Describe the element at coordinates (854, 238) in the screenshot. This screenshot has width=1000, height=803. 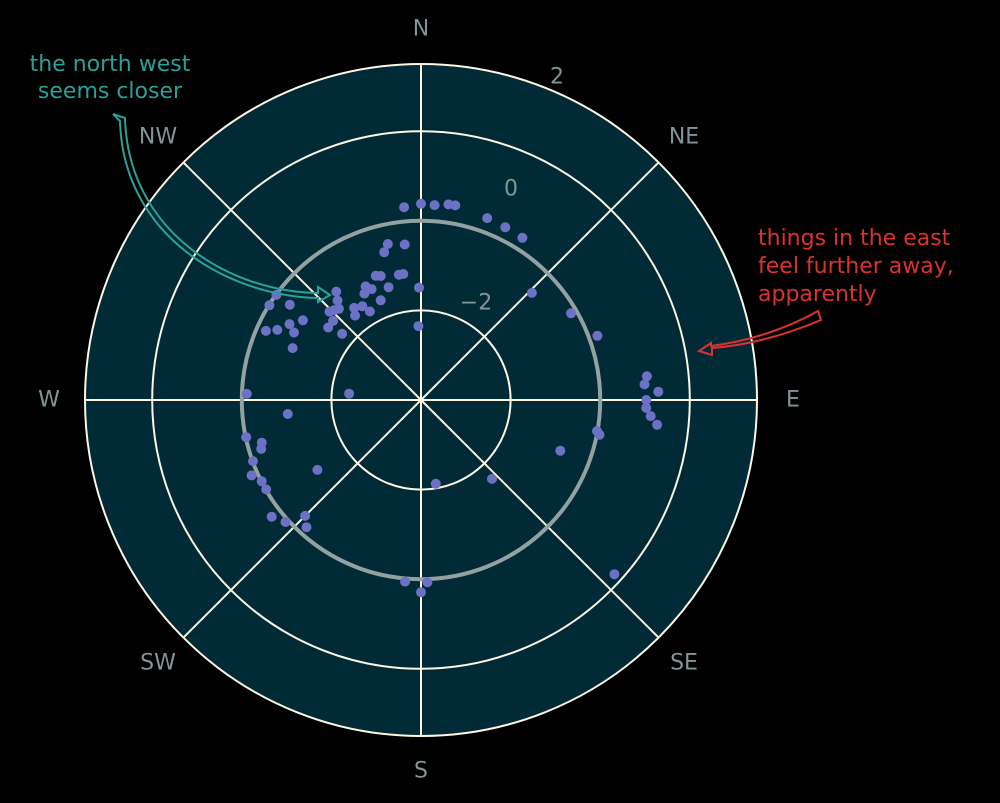
I see `annotation-text-e-line1: things in the east` at that location.